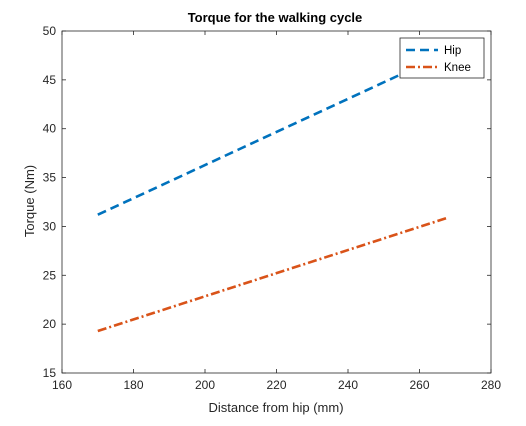 This screenshot has width=526, height=426. What do you see at coordinates (50, 129) in the screenshot?
I see `y-tick-label: 40` at bounding box center [50, 129].